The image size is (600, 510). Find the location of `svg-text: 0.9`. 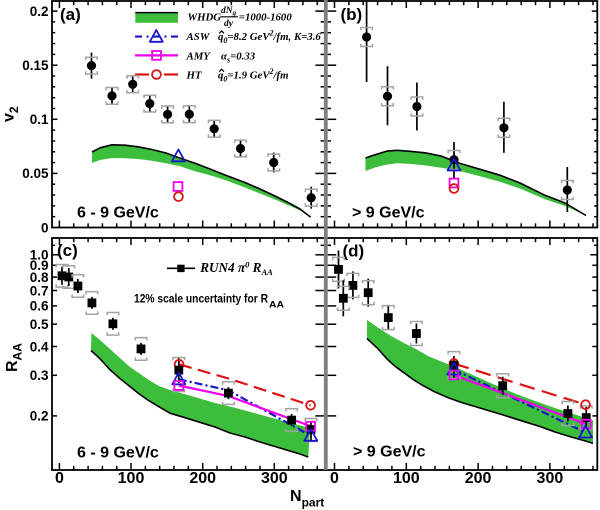

svg-text: 0.9 is located at coordinates (39, 265).